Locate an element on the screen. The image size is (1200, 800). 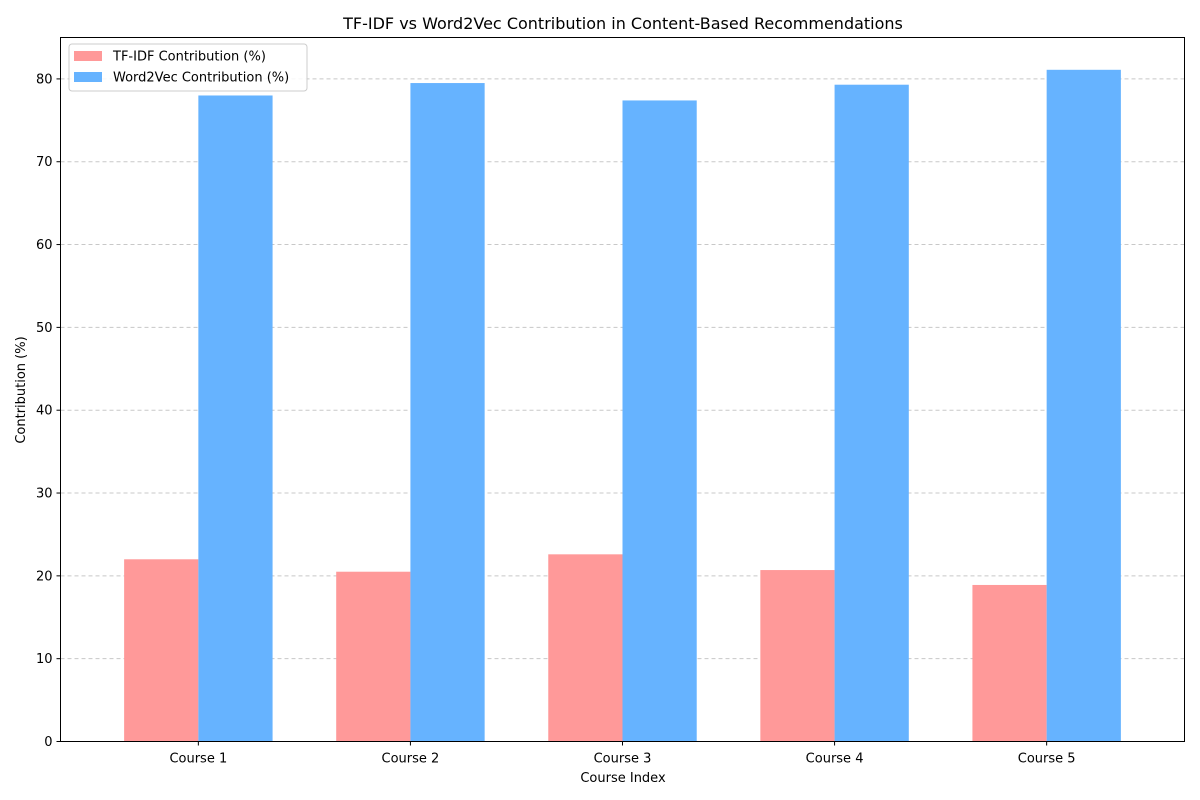
legend-item: Word2Vec Contribution (%) is located at coordinates (181, 78).